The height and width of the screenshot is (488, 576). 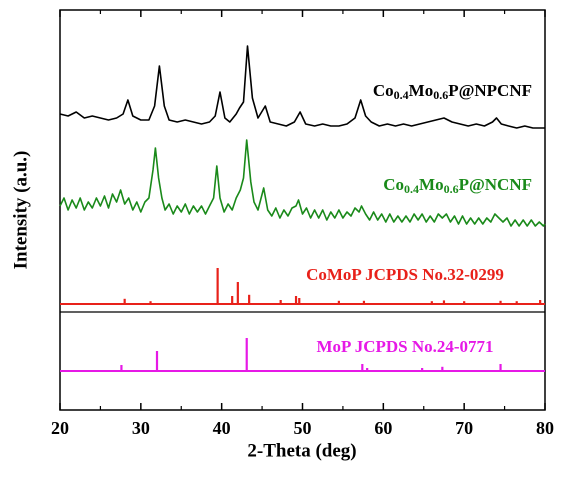 I want to click on label-part: P@NPCNF, so click(x=490, y=90).